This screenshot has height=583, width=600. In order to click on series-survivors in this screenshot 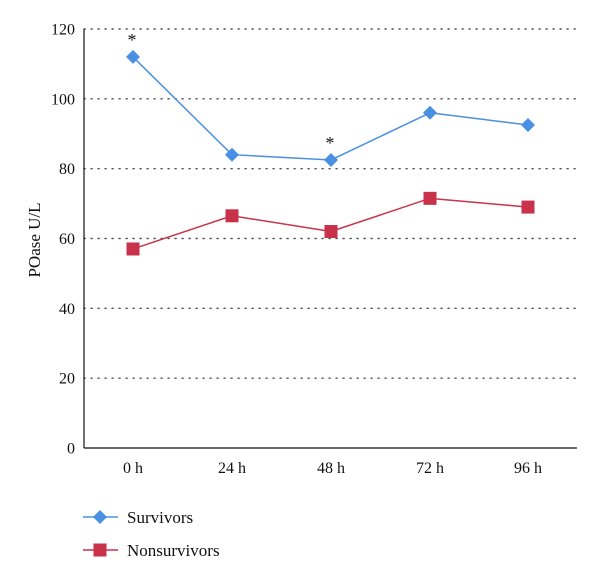, I will do `click(330, 108)`.